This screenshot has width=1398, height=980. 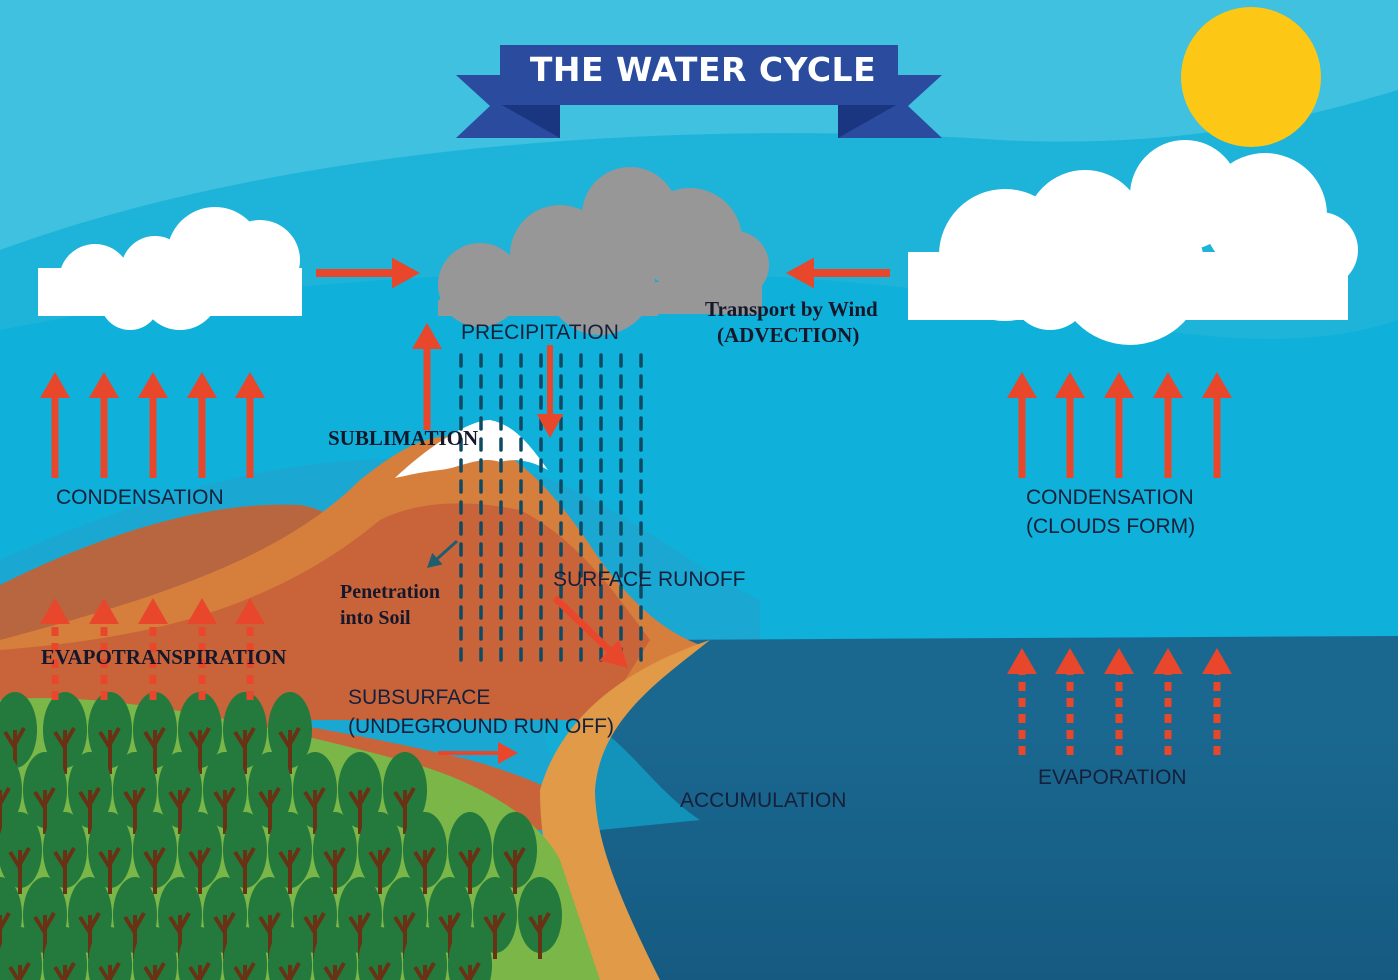 What do you see at coordinates (325, 611) in the screenshot?
I see `mountain-shadow` at bounding box center [325, 611].